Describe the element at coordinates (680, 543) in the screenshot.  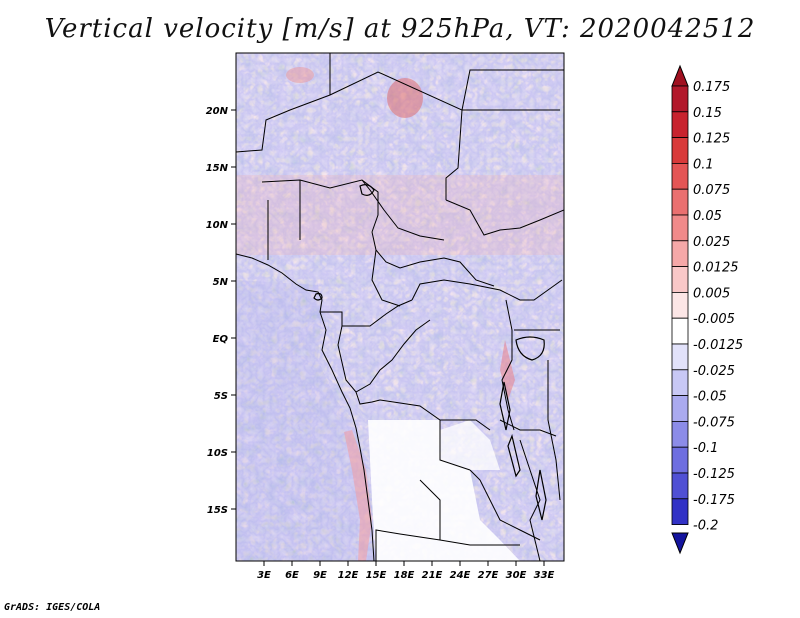
I see `colorbar-bottom-arrow` at that location.